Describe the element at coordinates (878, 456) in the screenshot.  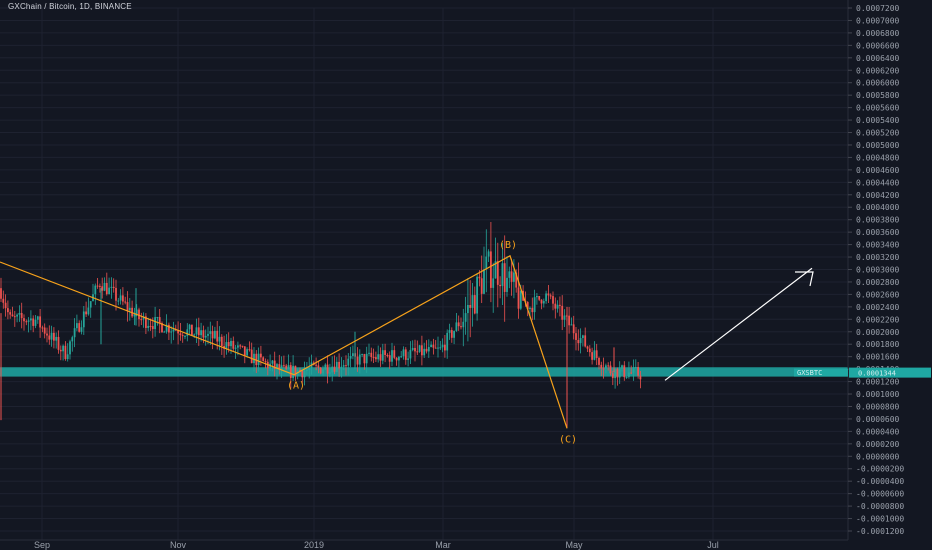
I see `price-tick-label: 0.0000000` at that location.